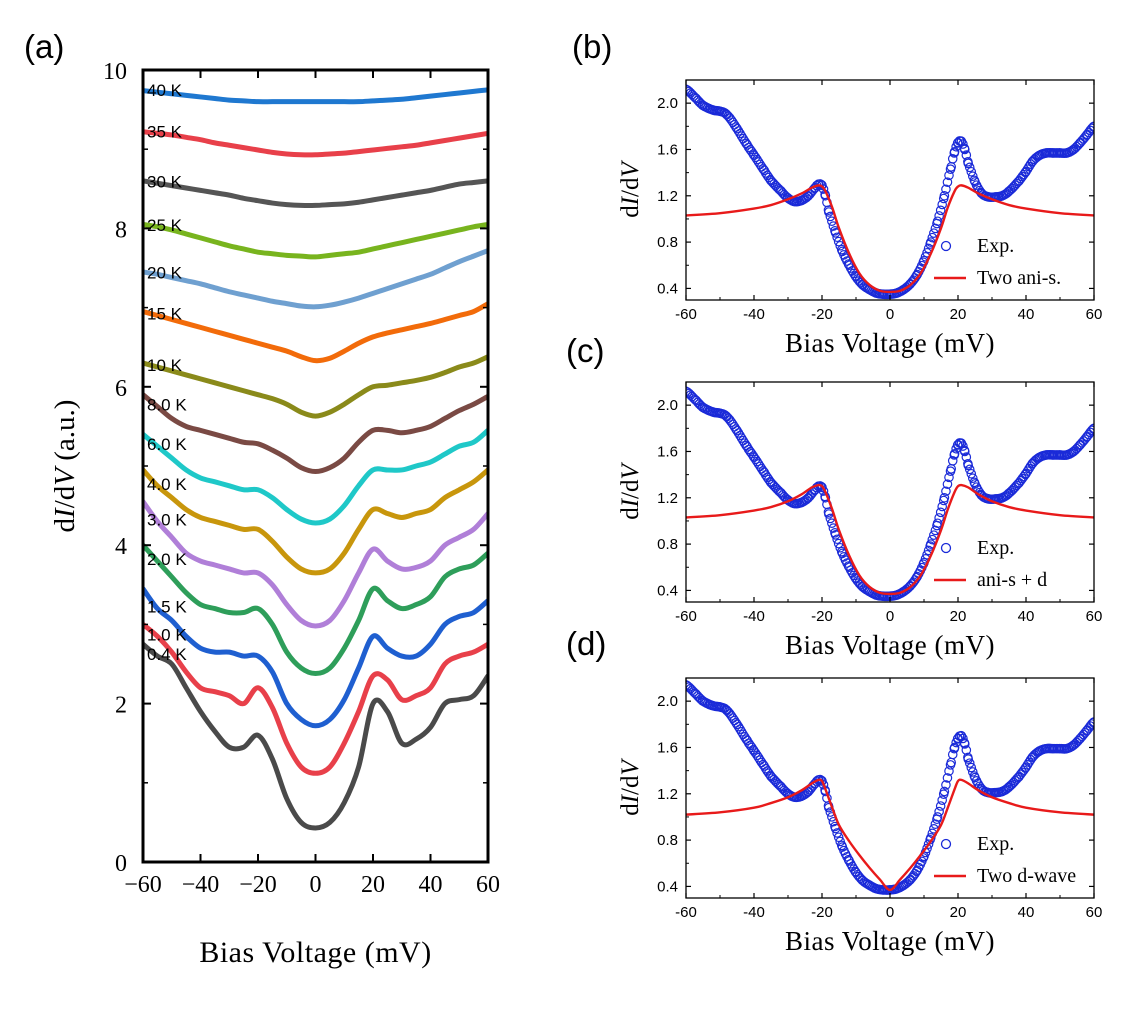 This screenshot has width=1129, height=1028. What do you see at coordinates (585, 350) in the screenshot?
I see `panel-label: (c)` at bounding box center [585, 350].